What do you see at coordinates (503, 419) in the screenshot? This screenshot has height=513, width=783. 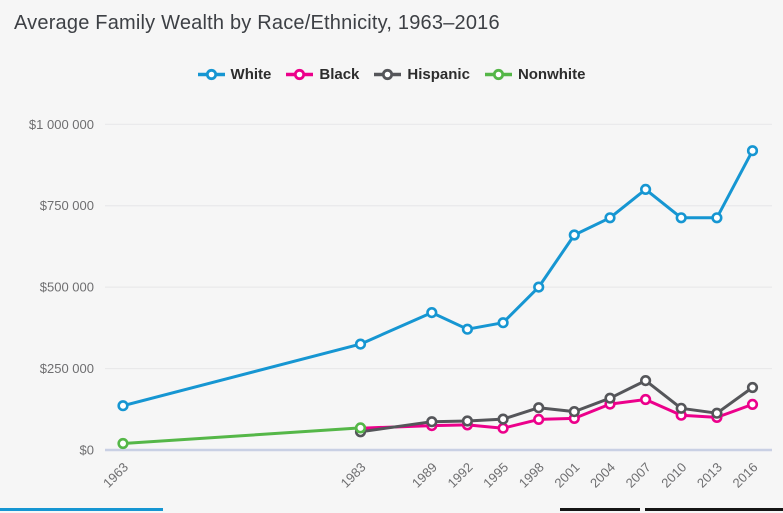 I see `data-point-hispanic-1995` at bounding box center [503, 419].